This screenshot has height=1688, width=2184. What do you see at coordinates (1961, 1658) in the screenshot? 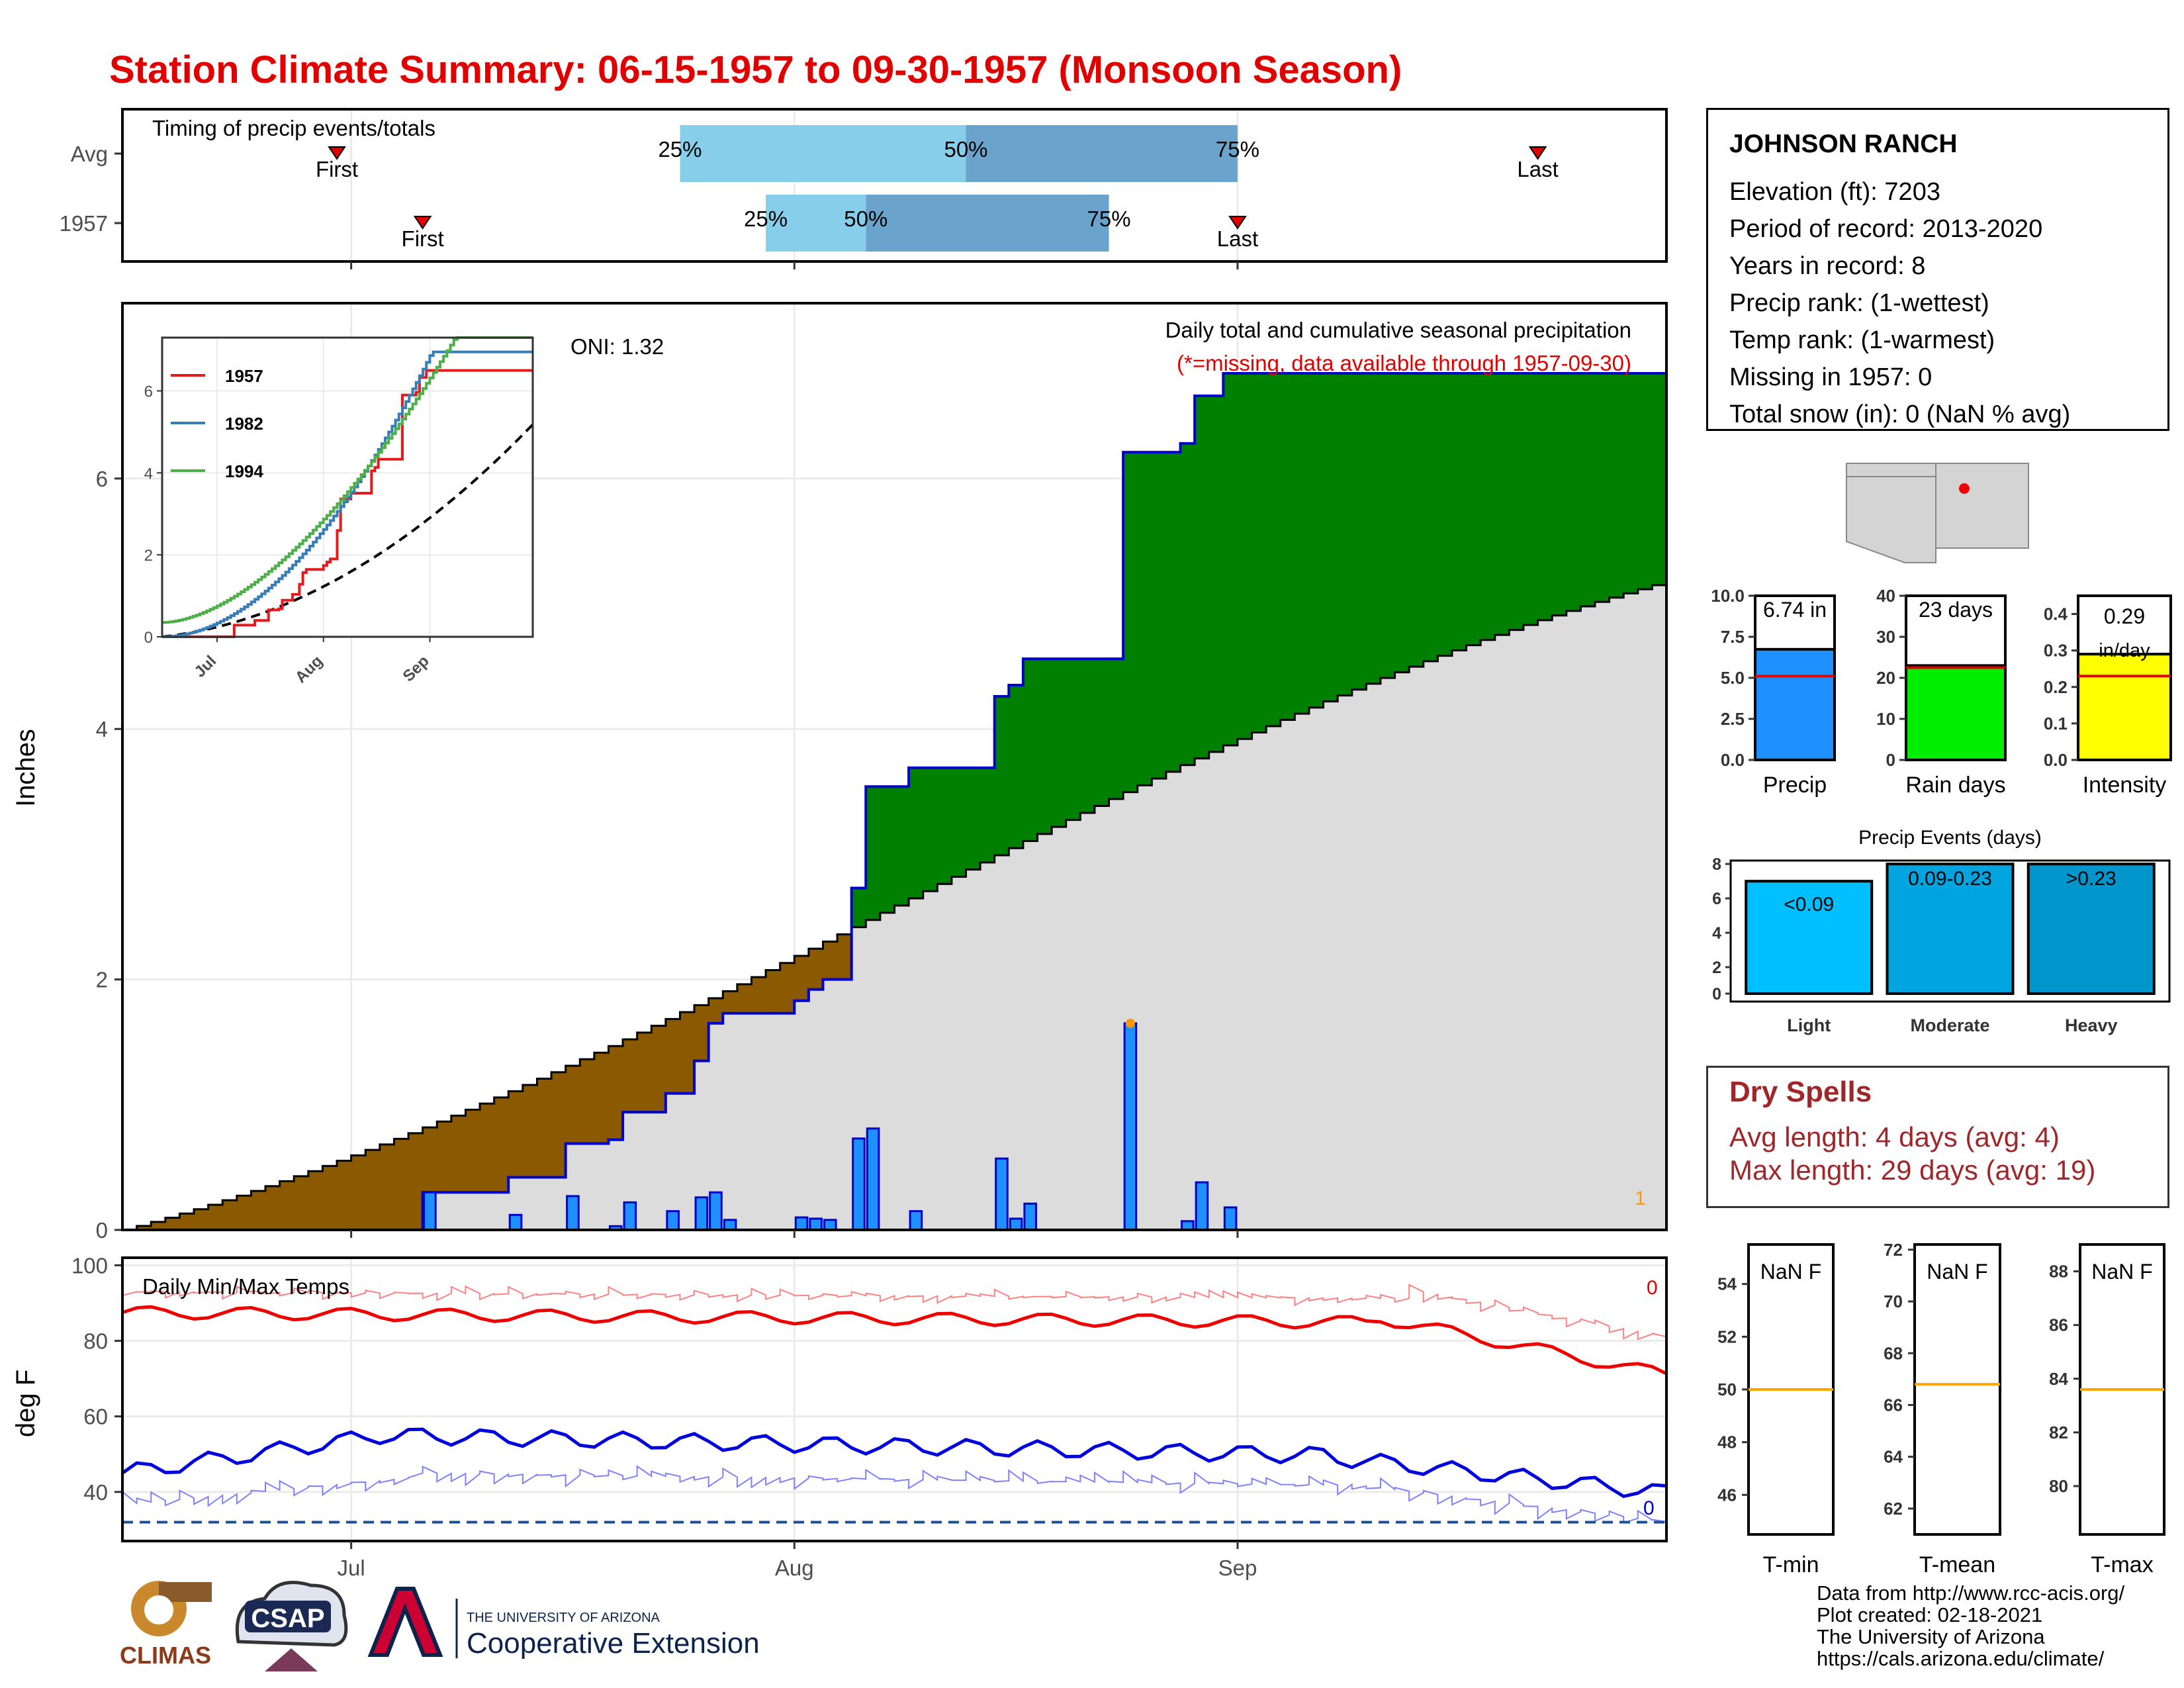
I see `footer-url: https://cals.arizona.edu/climate/` at bounding box center [1961, 1658].